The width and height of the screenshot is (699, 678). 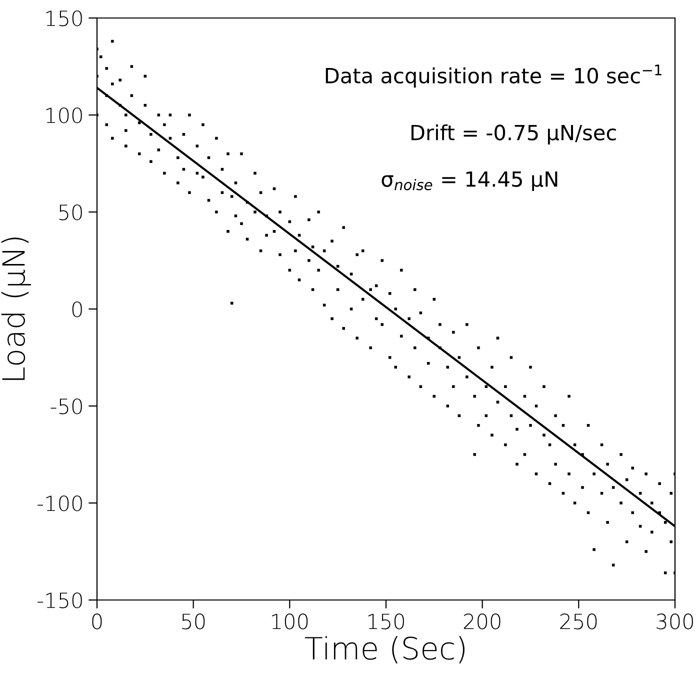 What do you see at coordinates (470, 181) in the screenshot?
I see `annotation: σ$_{noise}$ = 14.45 μN` at bounding box center [470, 181].